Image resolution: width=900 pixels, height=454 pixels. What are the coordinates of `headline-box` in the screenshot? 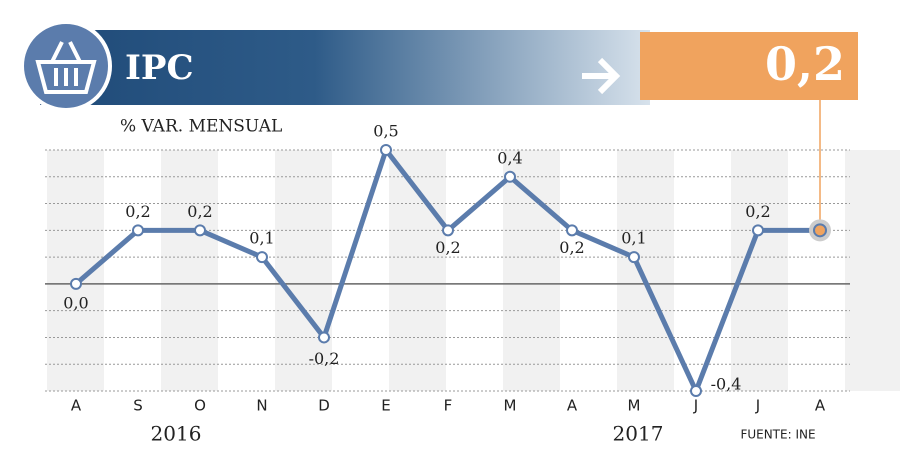 It's located at (749, 66).